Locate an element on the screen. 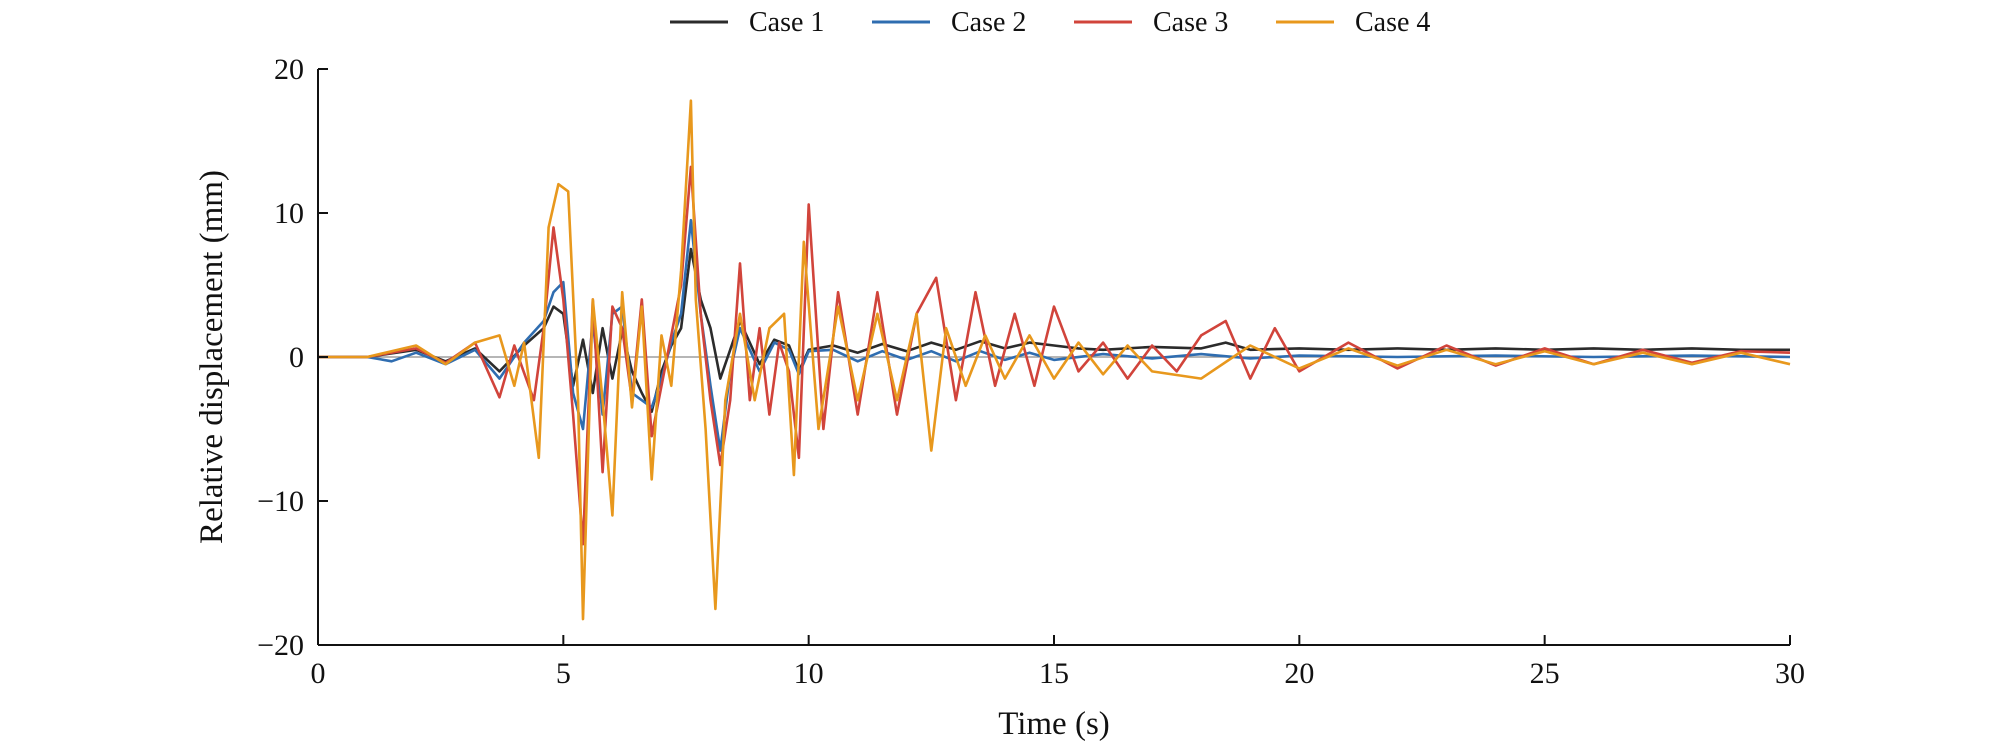  x-tick-label: 0 is located at coordinates (318, 673).